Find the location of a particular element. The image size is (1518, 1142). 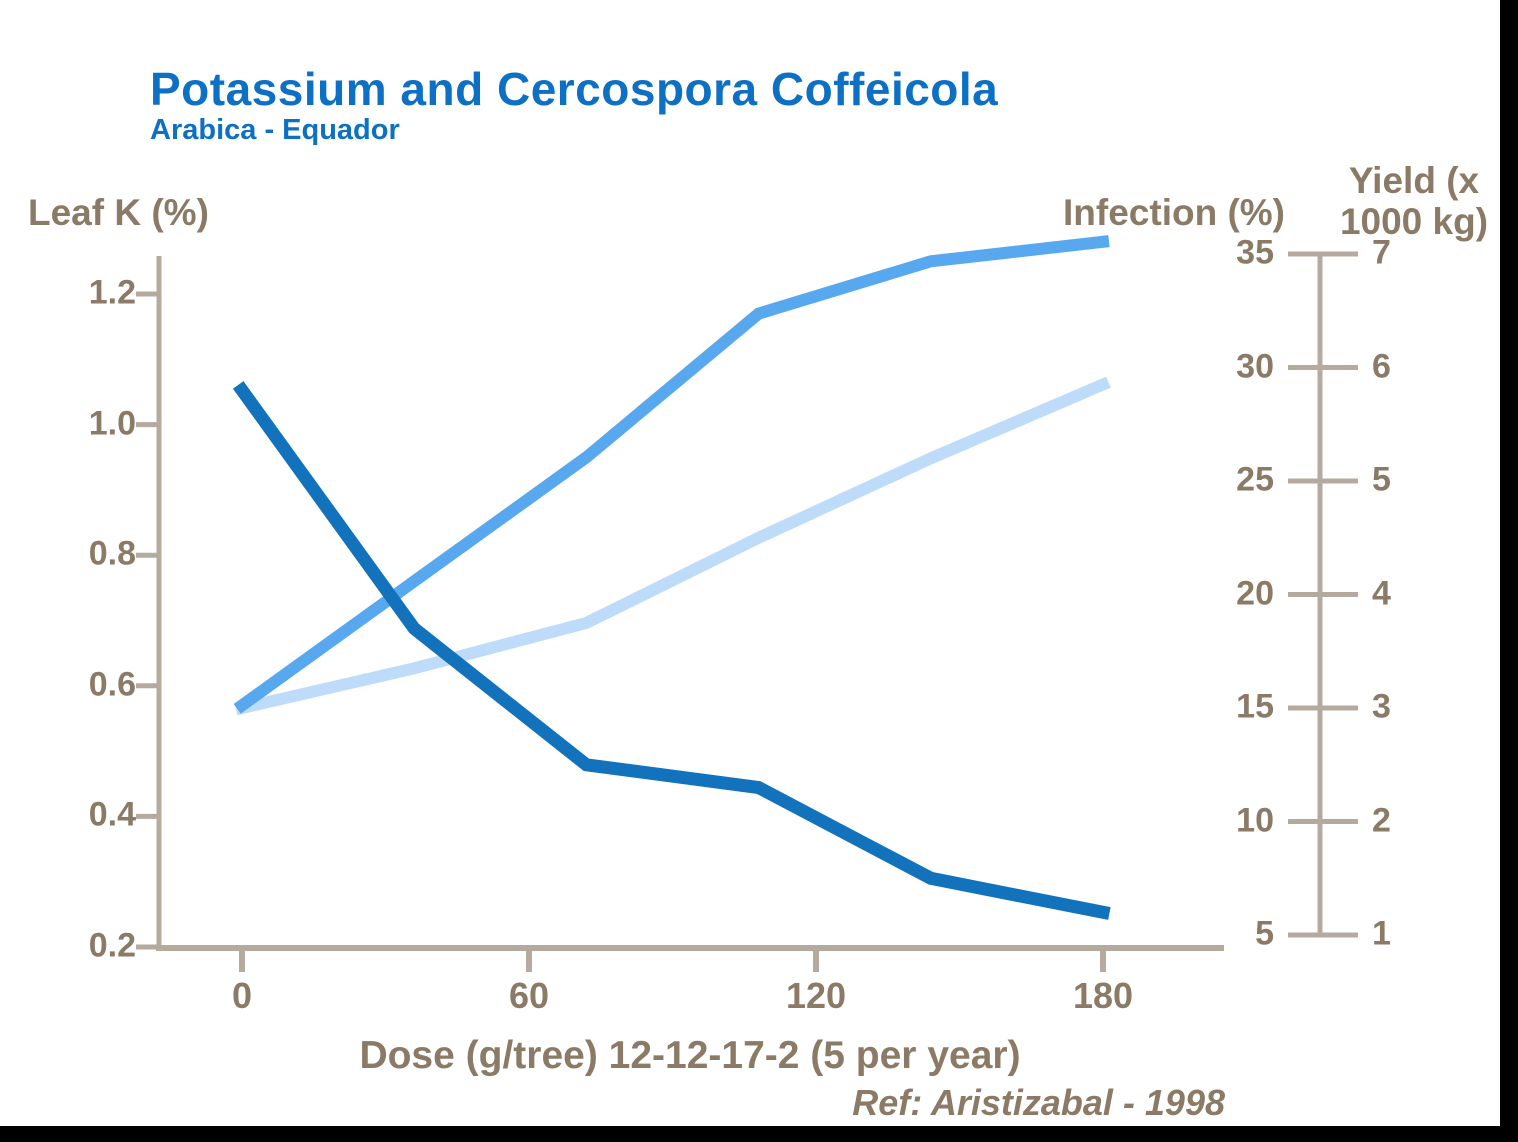

yield-axis-title-line2: 1000 kg) is located at coordinates (1414, 222).